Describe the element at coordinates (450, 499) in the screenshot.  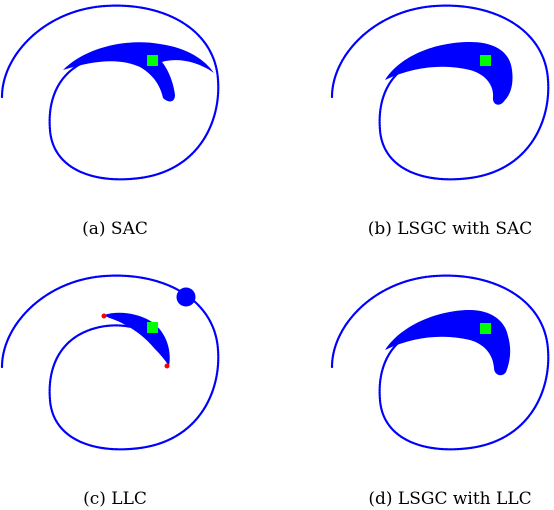
I see `caption-lsgc-llc: (d) LSGC with LLC` at that location.